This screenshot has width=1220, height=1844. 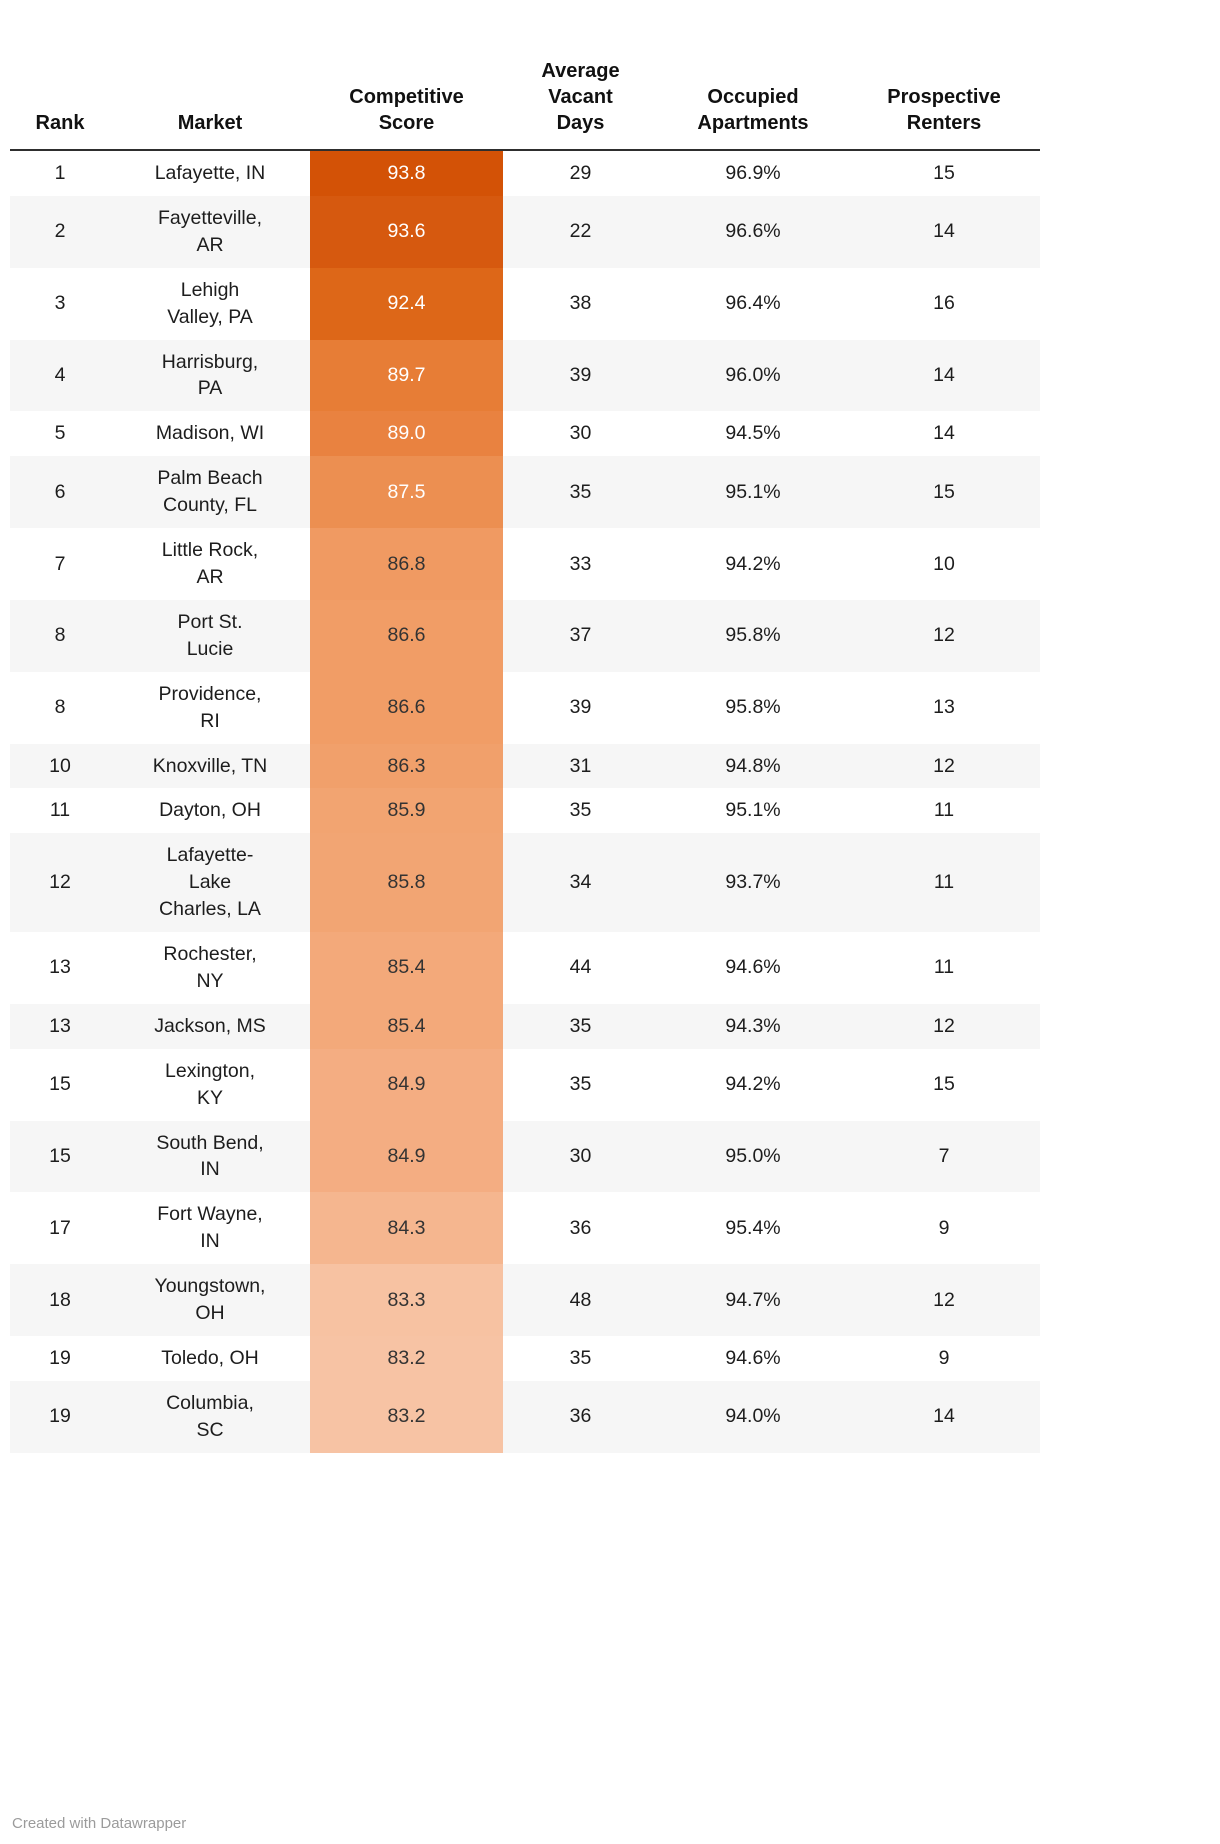 I want to click on market-cell: Lafayette, IN, so click(x=210, y=173).